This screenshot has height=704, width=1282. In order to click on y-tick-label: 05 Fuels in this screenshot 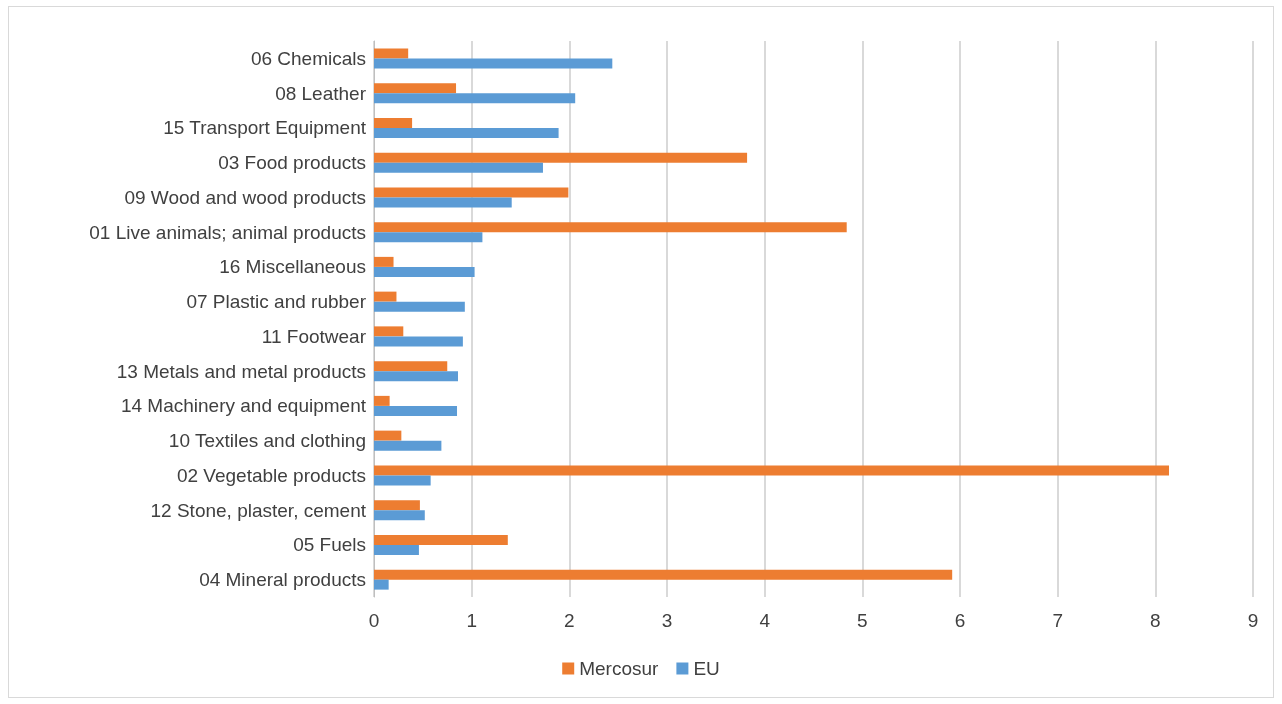, I will do `click(329, 545)`.